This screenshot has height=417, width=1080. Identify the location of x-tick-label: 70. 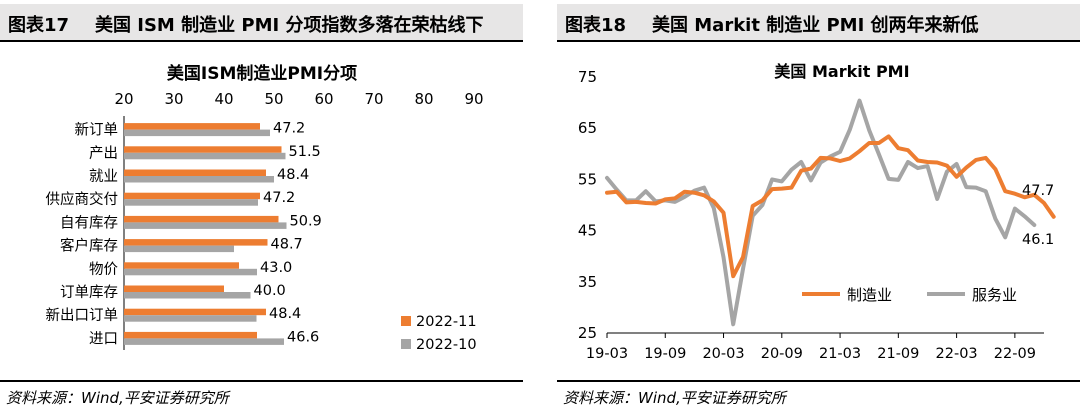
(373, 99).